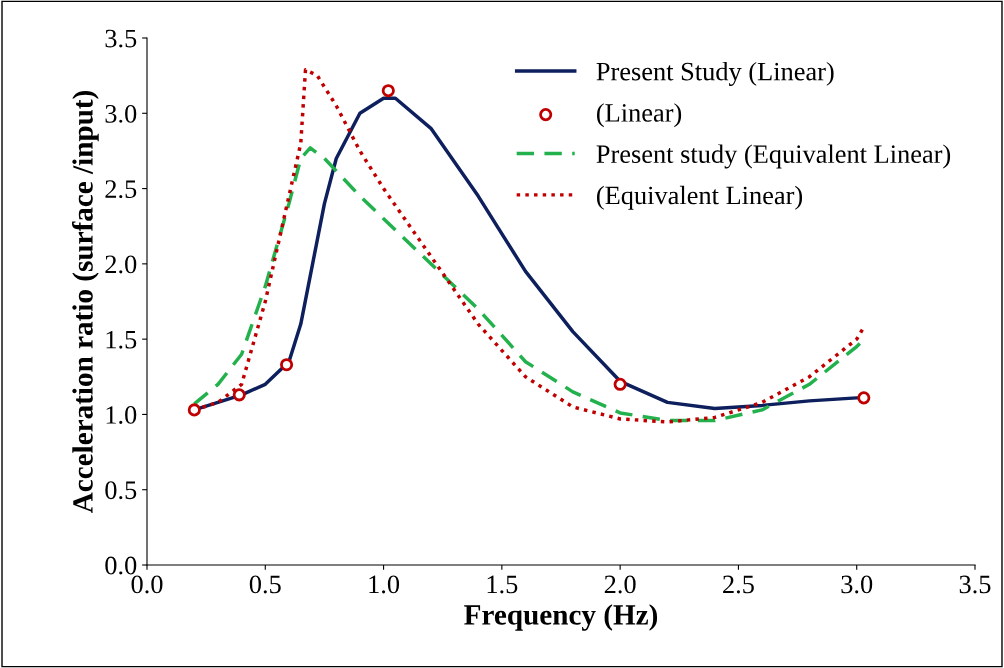  What do you see at coordinates (121, 189) in the screenshot?
I see `y-tick-label: 2.5` at bounding box center [121, 189].